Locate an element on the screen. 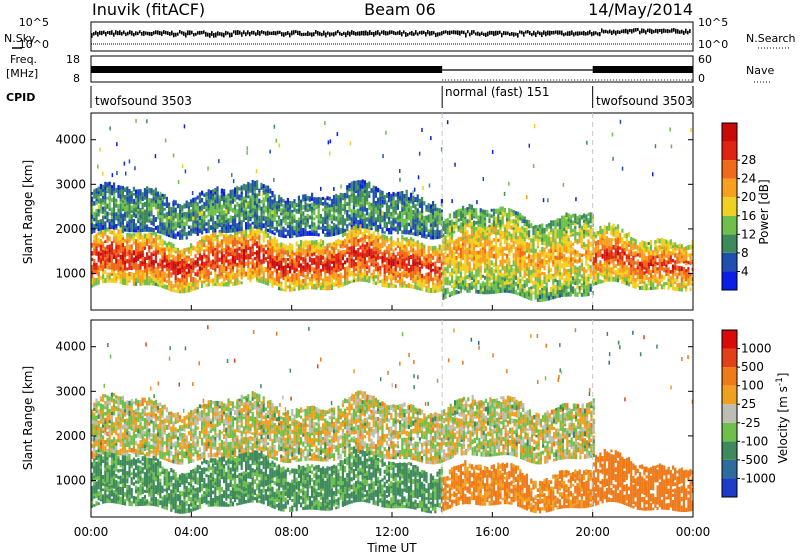 Image resolution: width=800 pixels, height=554 pixels. freq-label: Freq. is located at coordinates (23, 59).